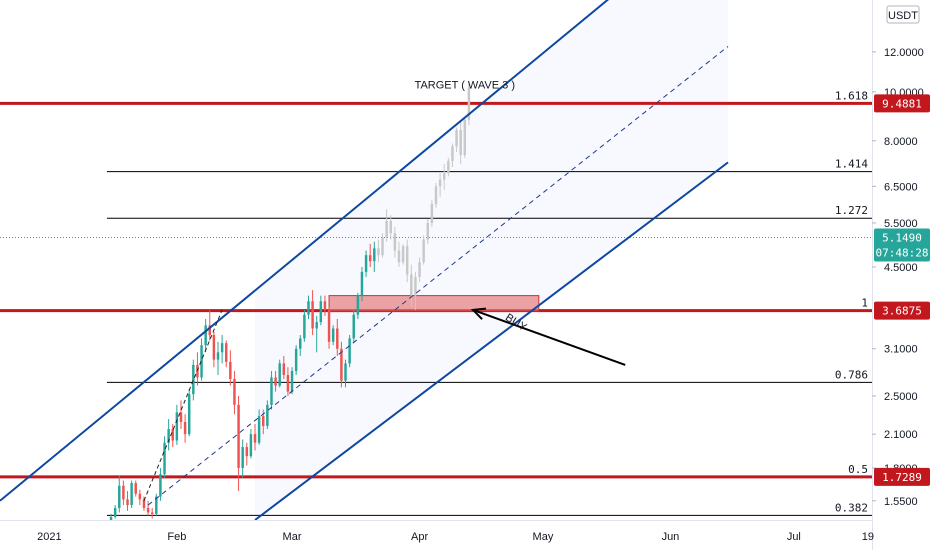 The width and height of the screenshot is (932, 555). I want to click on y-tick-label: 8.0000, so click(901, 142).